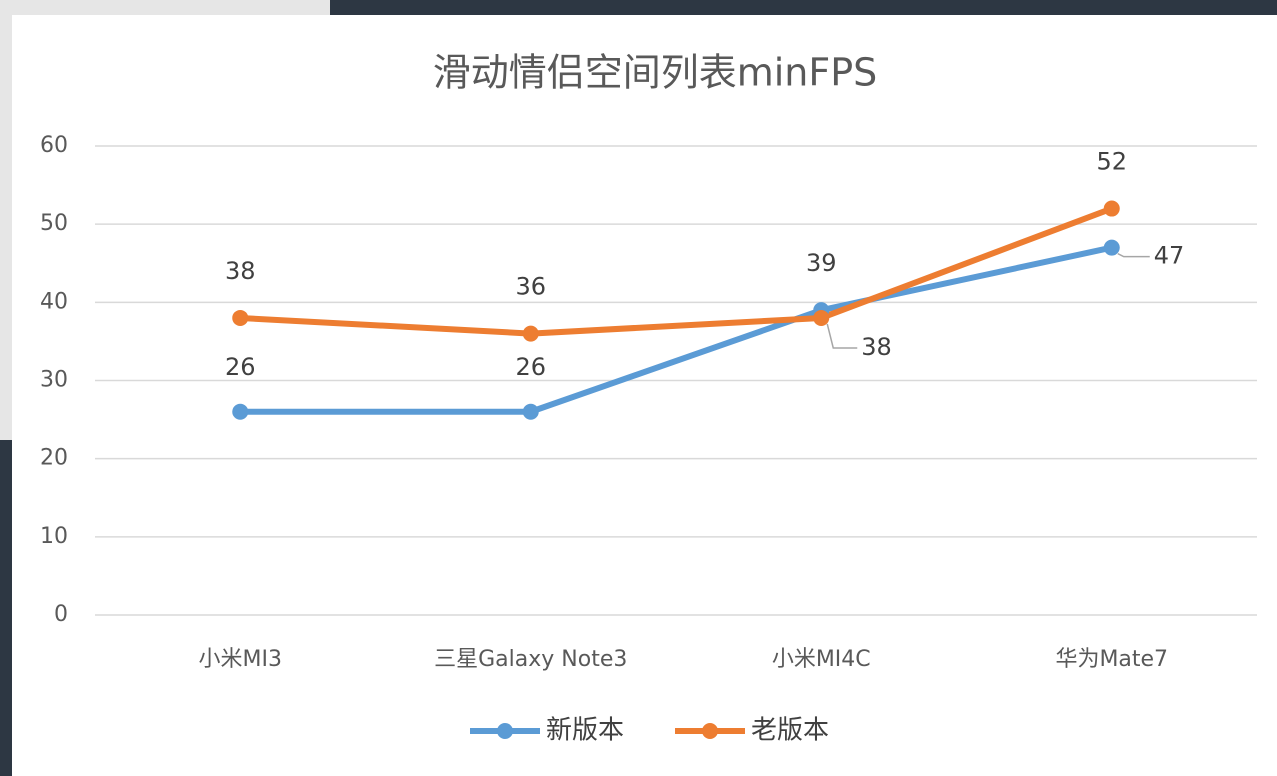 The width and height of the screenshot is (1277, 776). Describe the element at coordinates (655, 73) in the screenshot. I see `chart-title: 滑动情侣空间列表minFPS` at that location.